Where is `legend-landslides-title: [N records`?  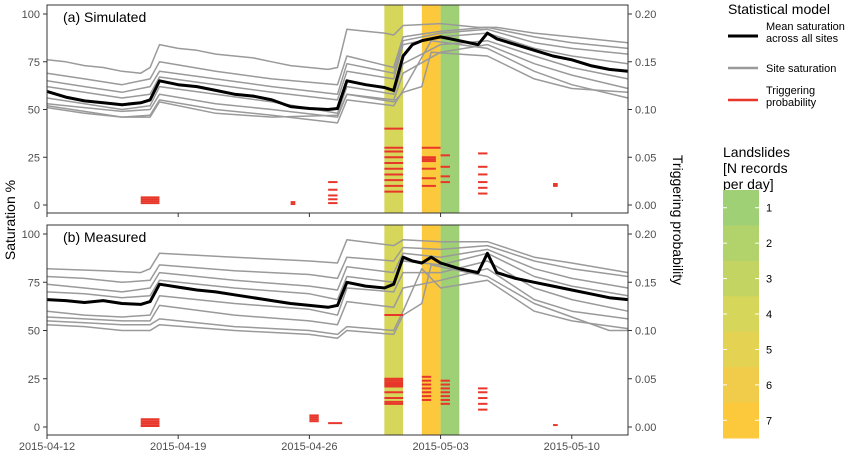 legend-landslides-title: [N records is located at coordinates (755, 168).